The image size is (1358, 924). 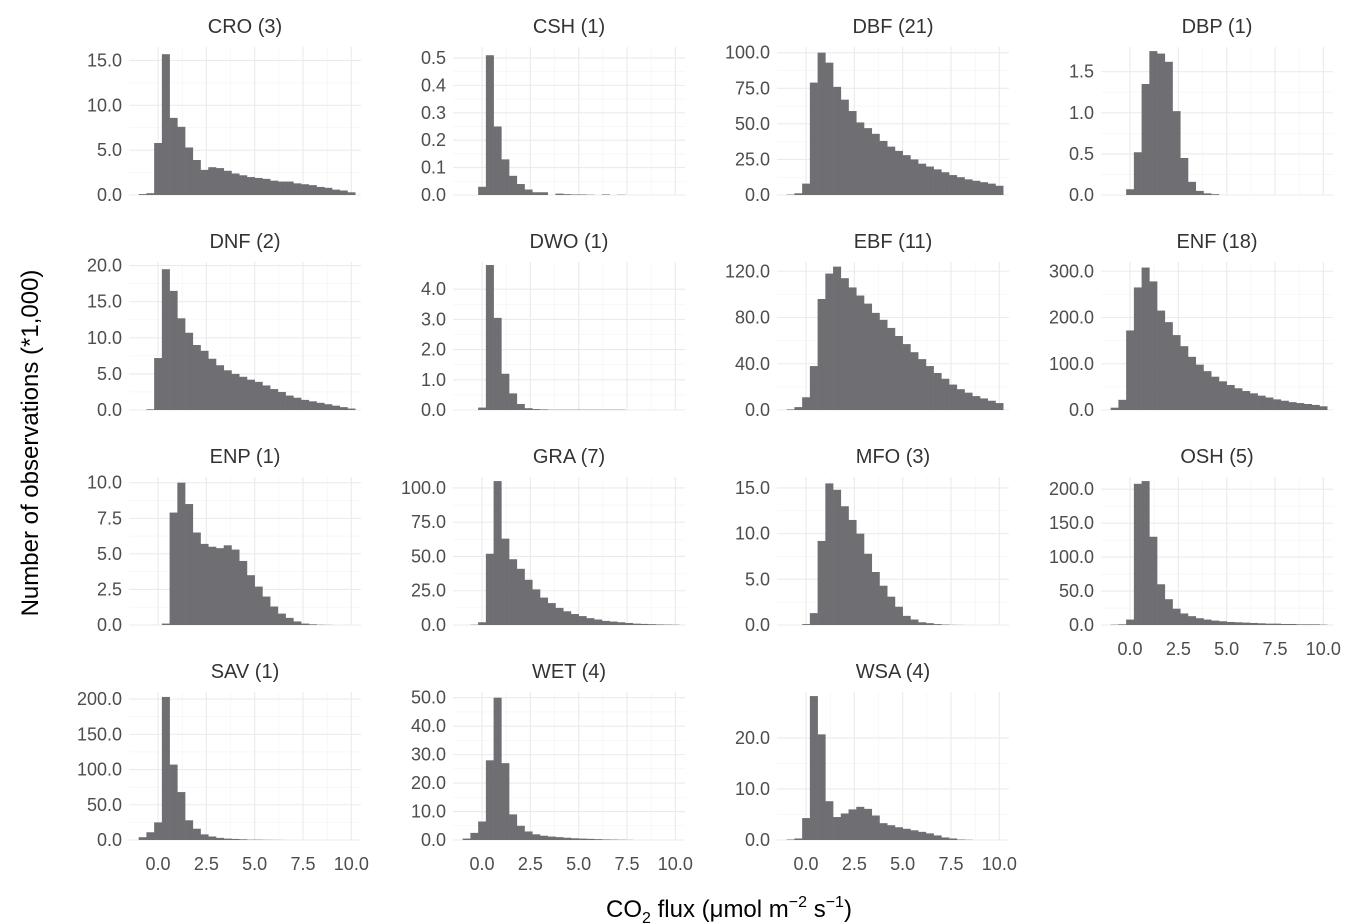 What do you see at coordinates (1216, 242) in the screenshot?
I see `panel-title: ENF (18)` at bounding box center [1216, 242].